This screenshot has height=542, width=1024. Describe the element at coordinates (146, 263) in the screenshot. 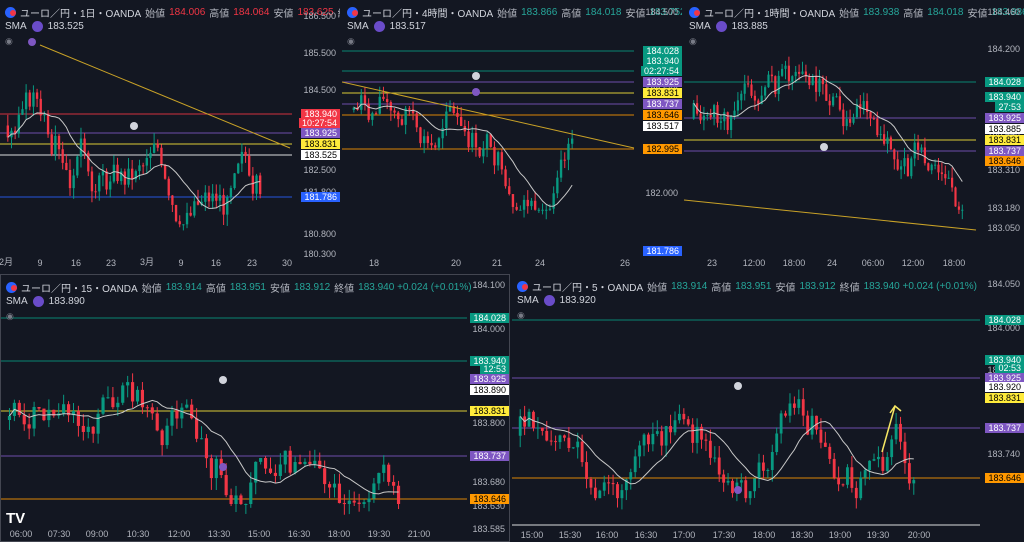

I see `time-axis: 2月 9 16 23 3月 9 16 23 30` at that location.